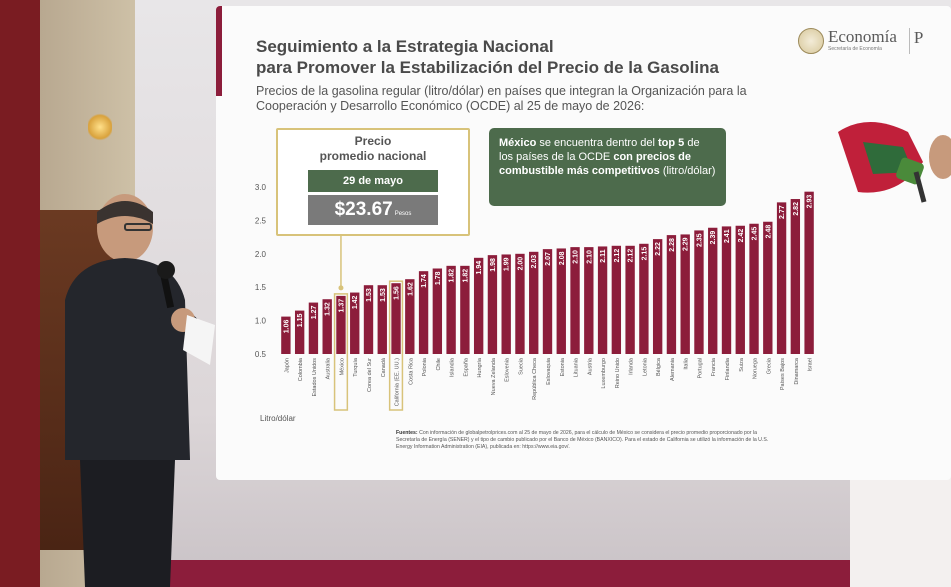  Describe the element at coordinates (411, 371) in the screenshot. I see `category-label: Costa Rica` at that location.